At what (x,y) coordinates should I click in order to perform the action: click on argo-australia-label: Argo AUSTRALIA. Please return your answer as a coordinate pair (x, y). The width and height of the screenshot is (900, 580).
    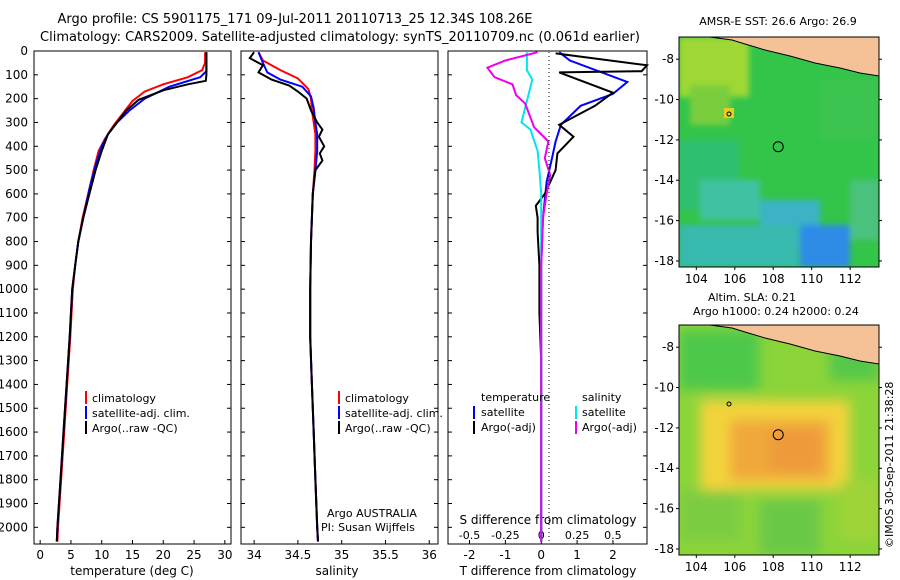
    Looking at the image, I should click on (372, 513).